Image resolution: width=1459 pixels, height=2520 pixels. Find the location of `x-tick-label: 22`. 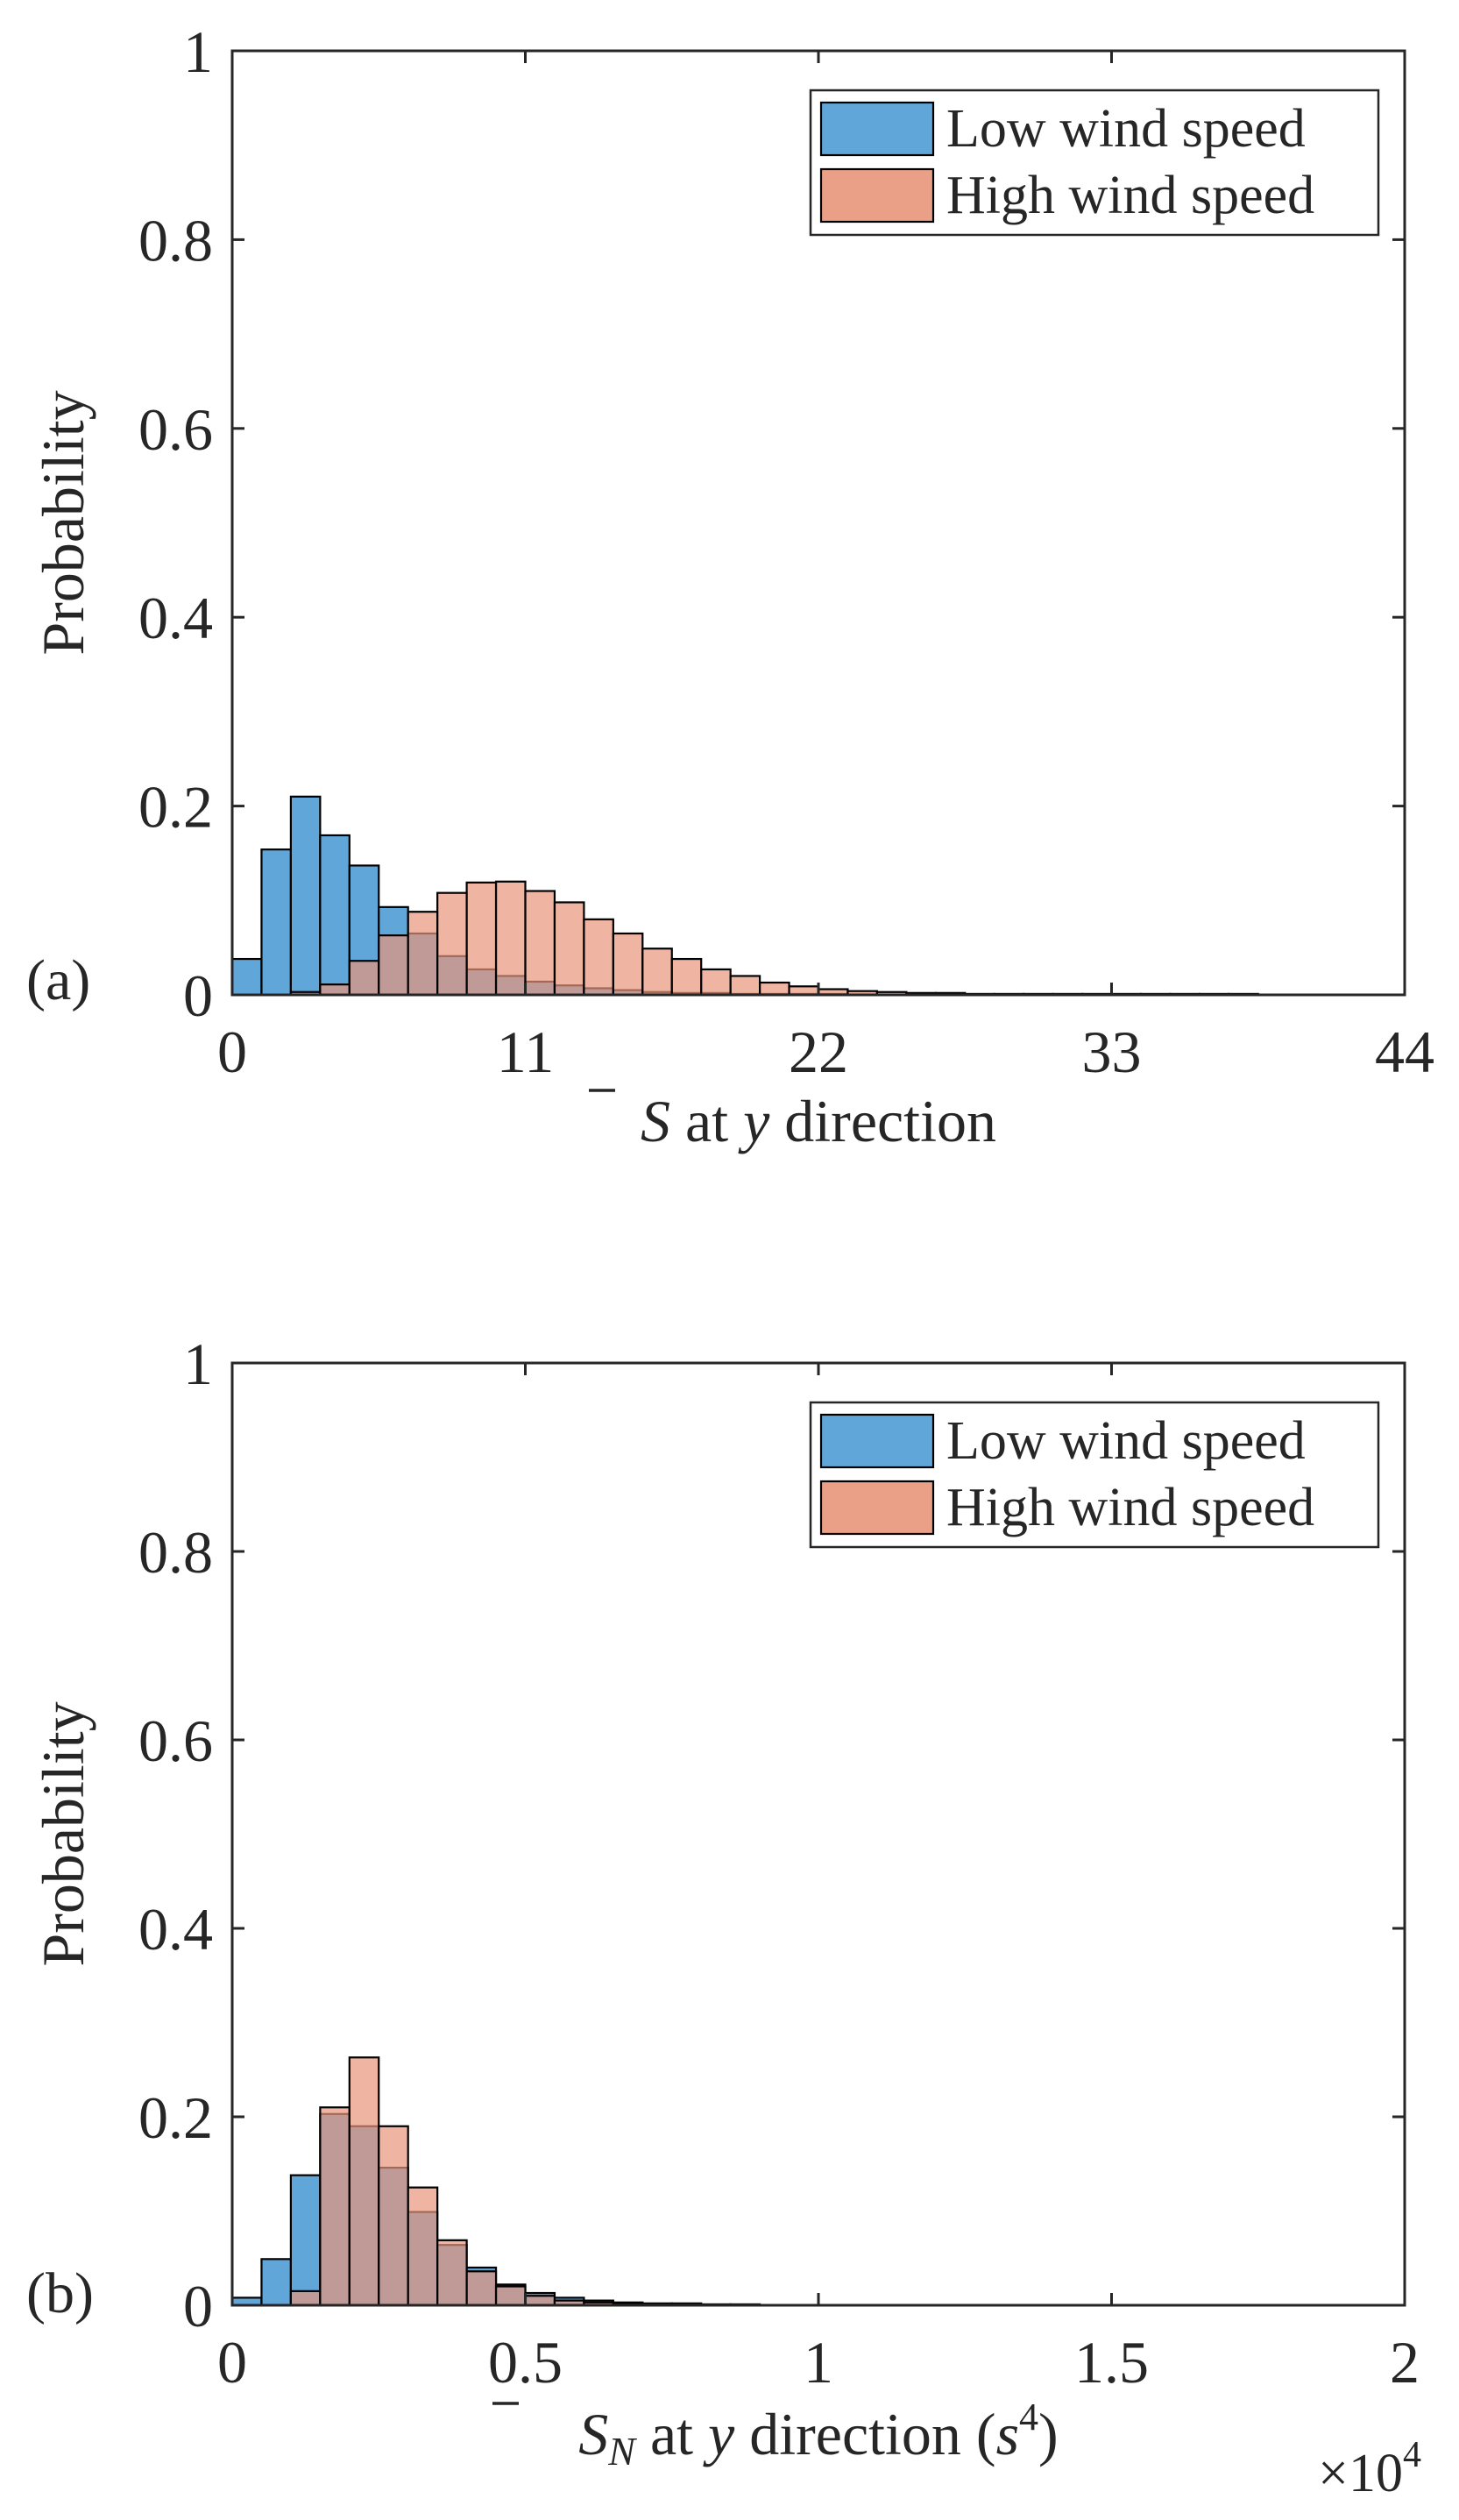

x-tick-label: 22 is located at coordinates (818, 1052).